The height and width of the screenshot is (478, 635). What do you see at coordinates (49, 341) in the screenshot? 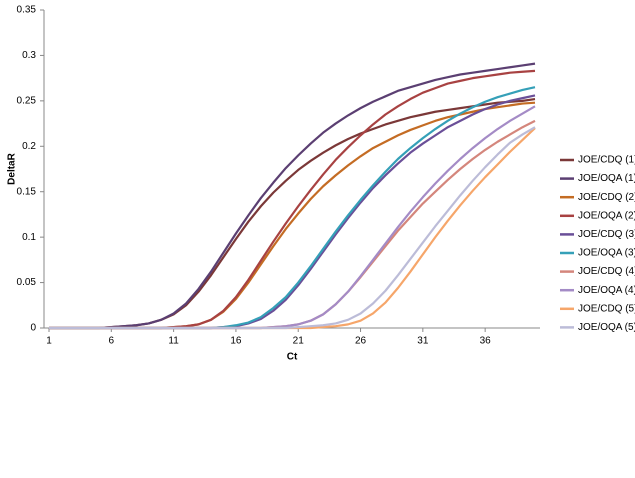
I see `x-tick-label: 1` at bounding box center [49, 341].